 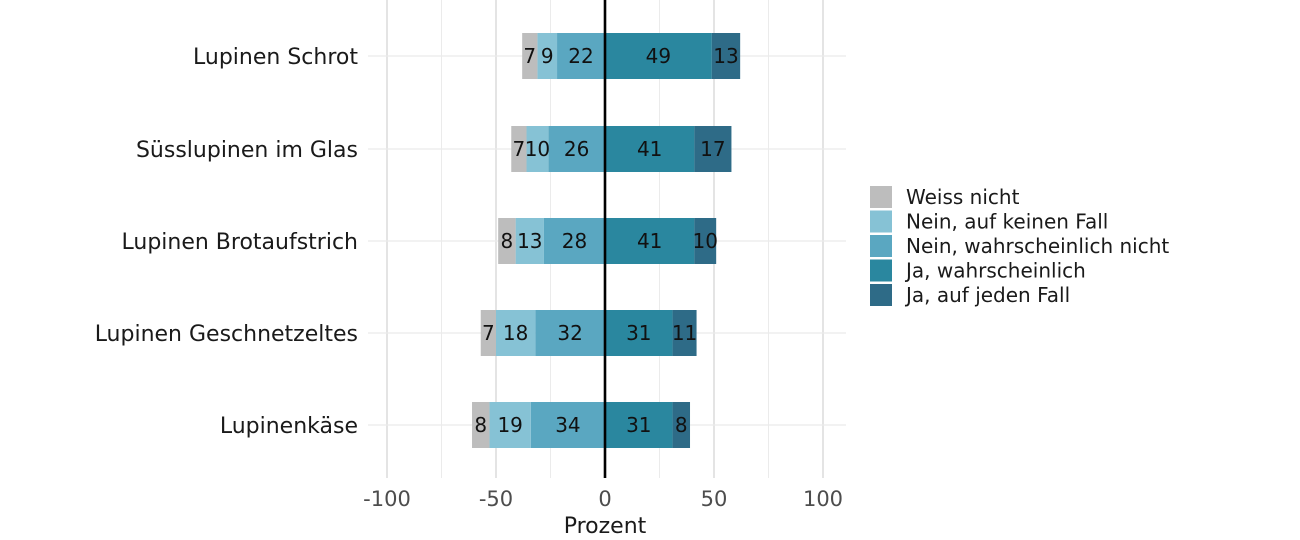 What do you see at coordinates (247, 150) in the screenshot?
I see `category-label: Süsslupinen im Glas` at bounding box center [247, 150].